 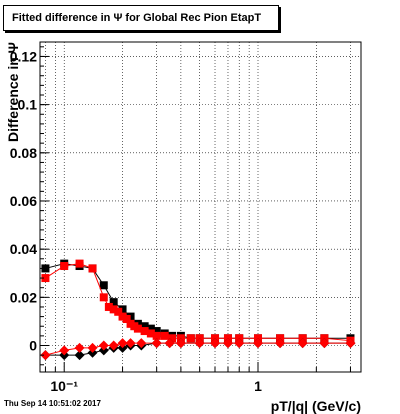 What do you see at coordinates (23, 201) in the screenshot?
I see `y-tick-label: 0.06` at bounding box center [23, 201].